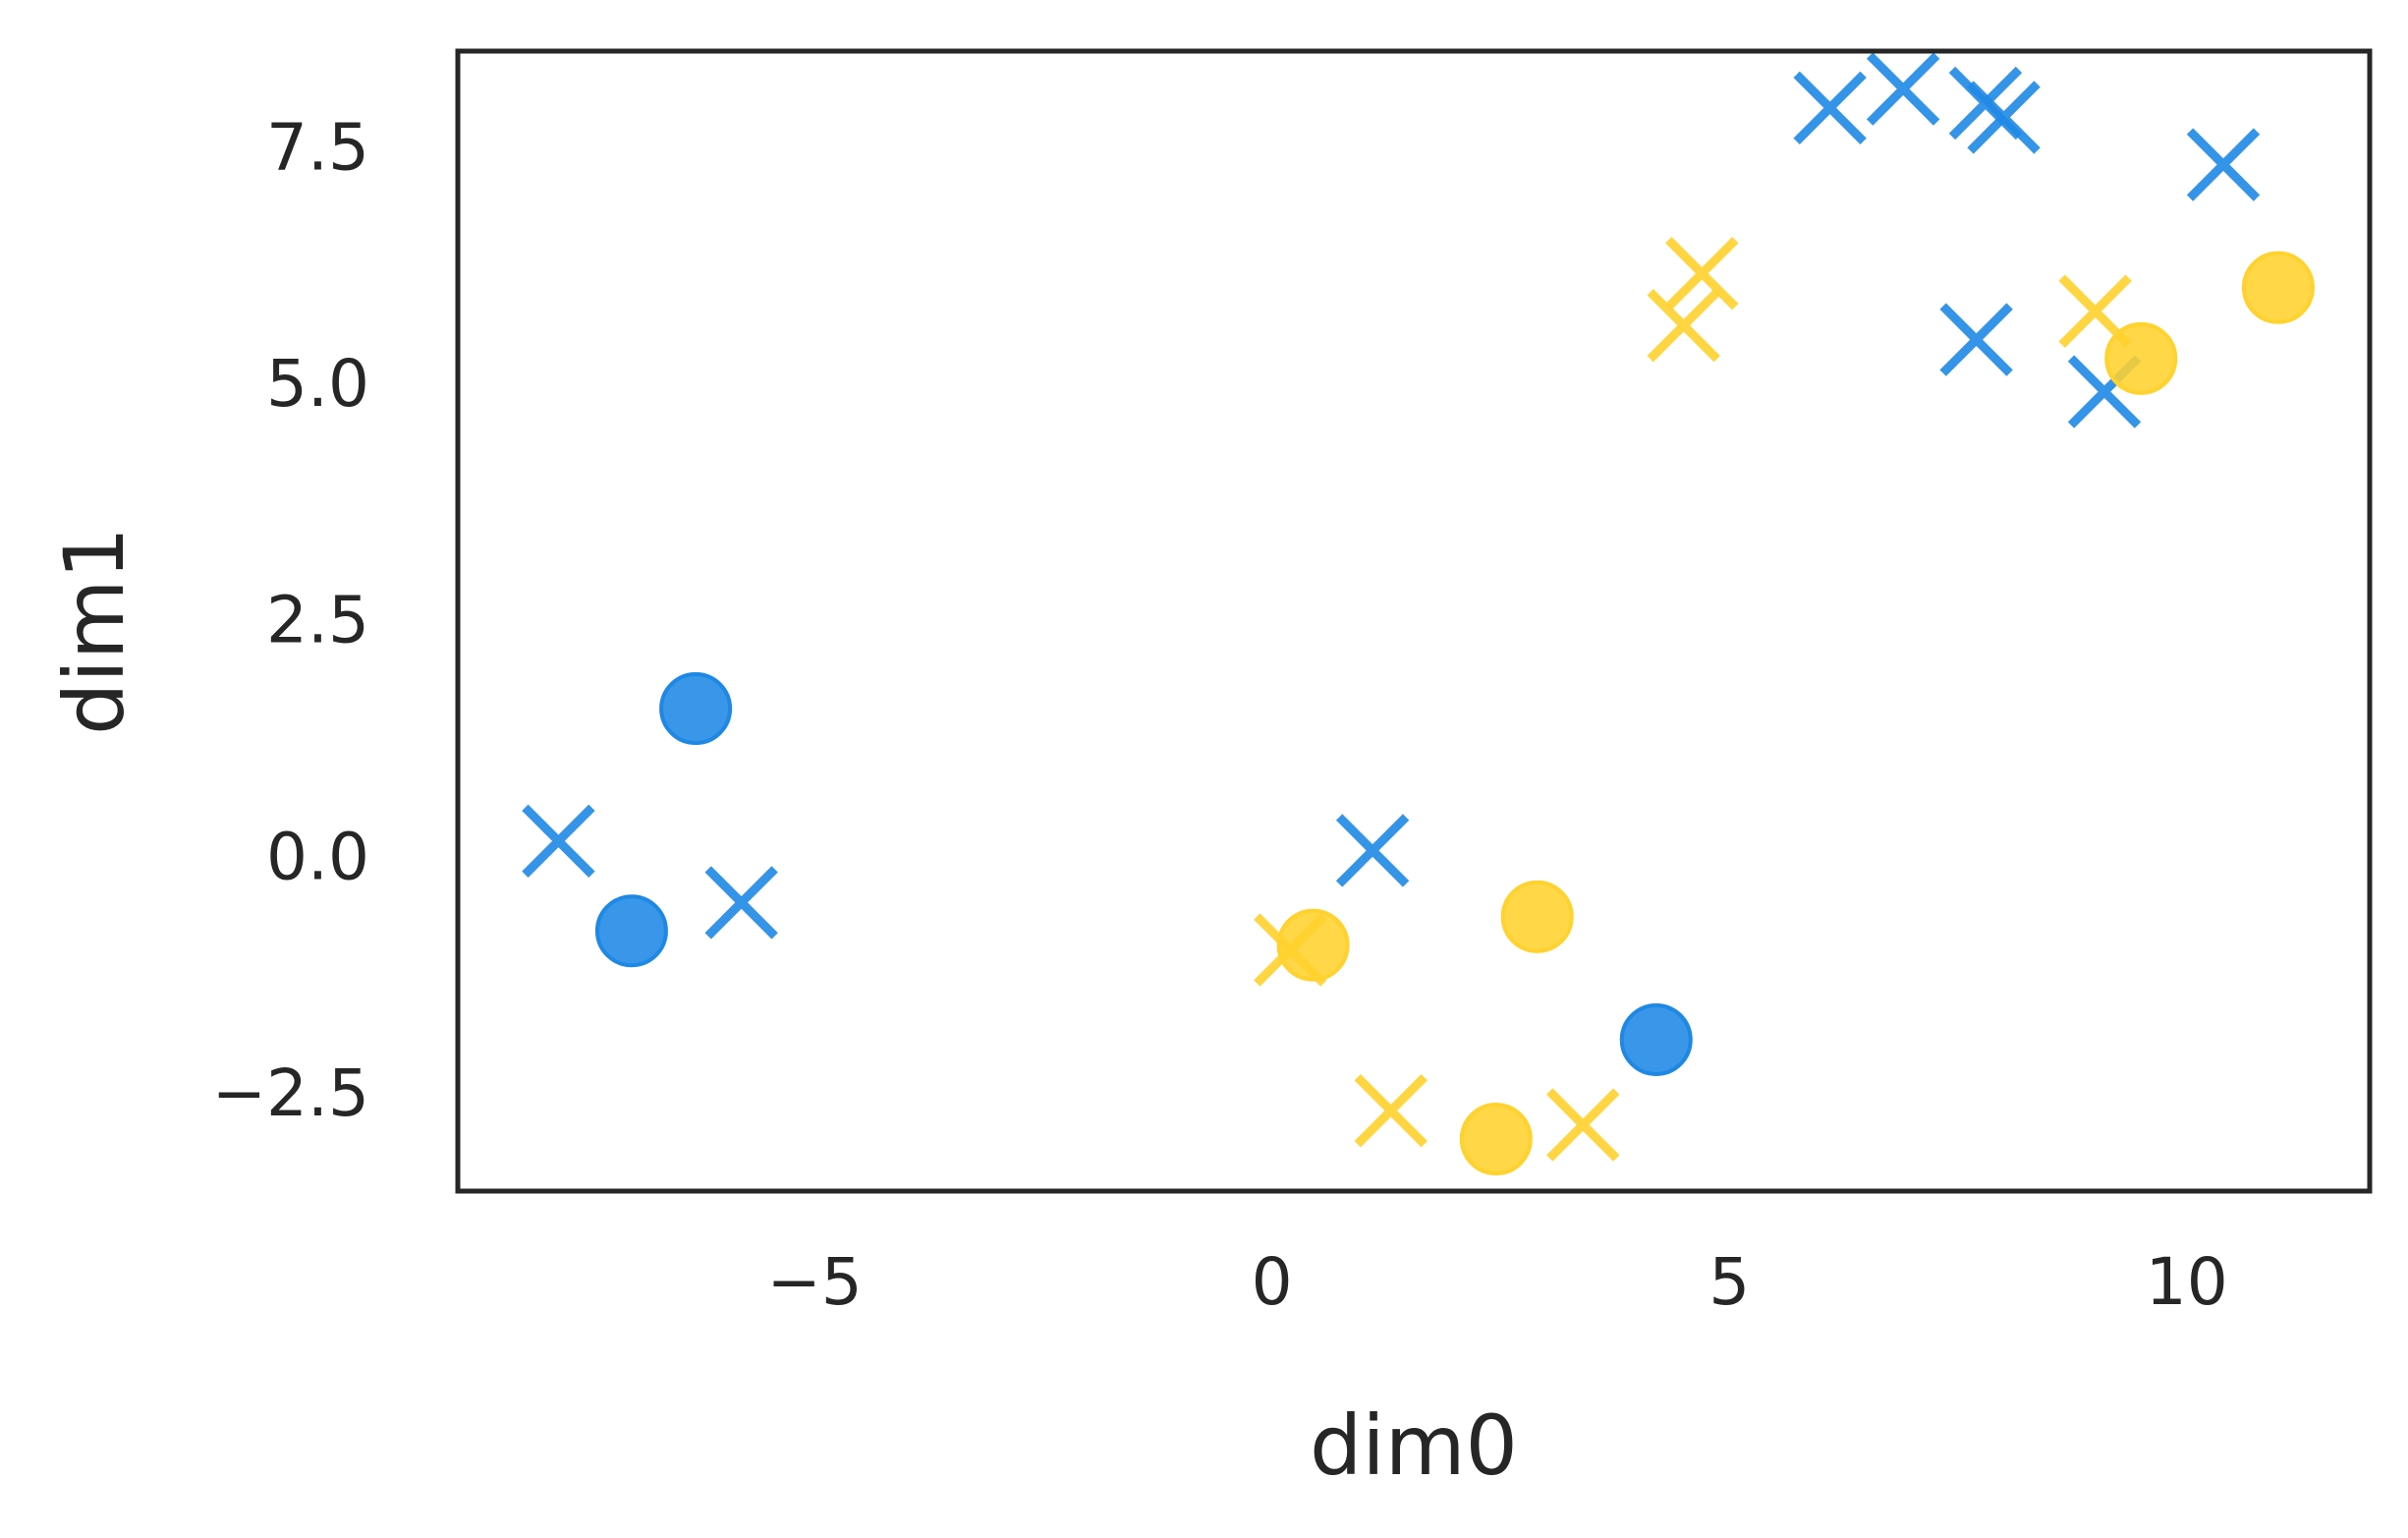 The height and width of the screenshot is (1538, 2408). Describe the element at coordinates (1272, 1282) in the screenshot. I see `x-tick-label: 0` at that location.